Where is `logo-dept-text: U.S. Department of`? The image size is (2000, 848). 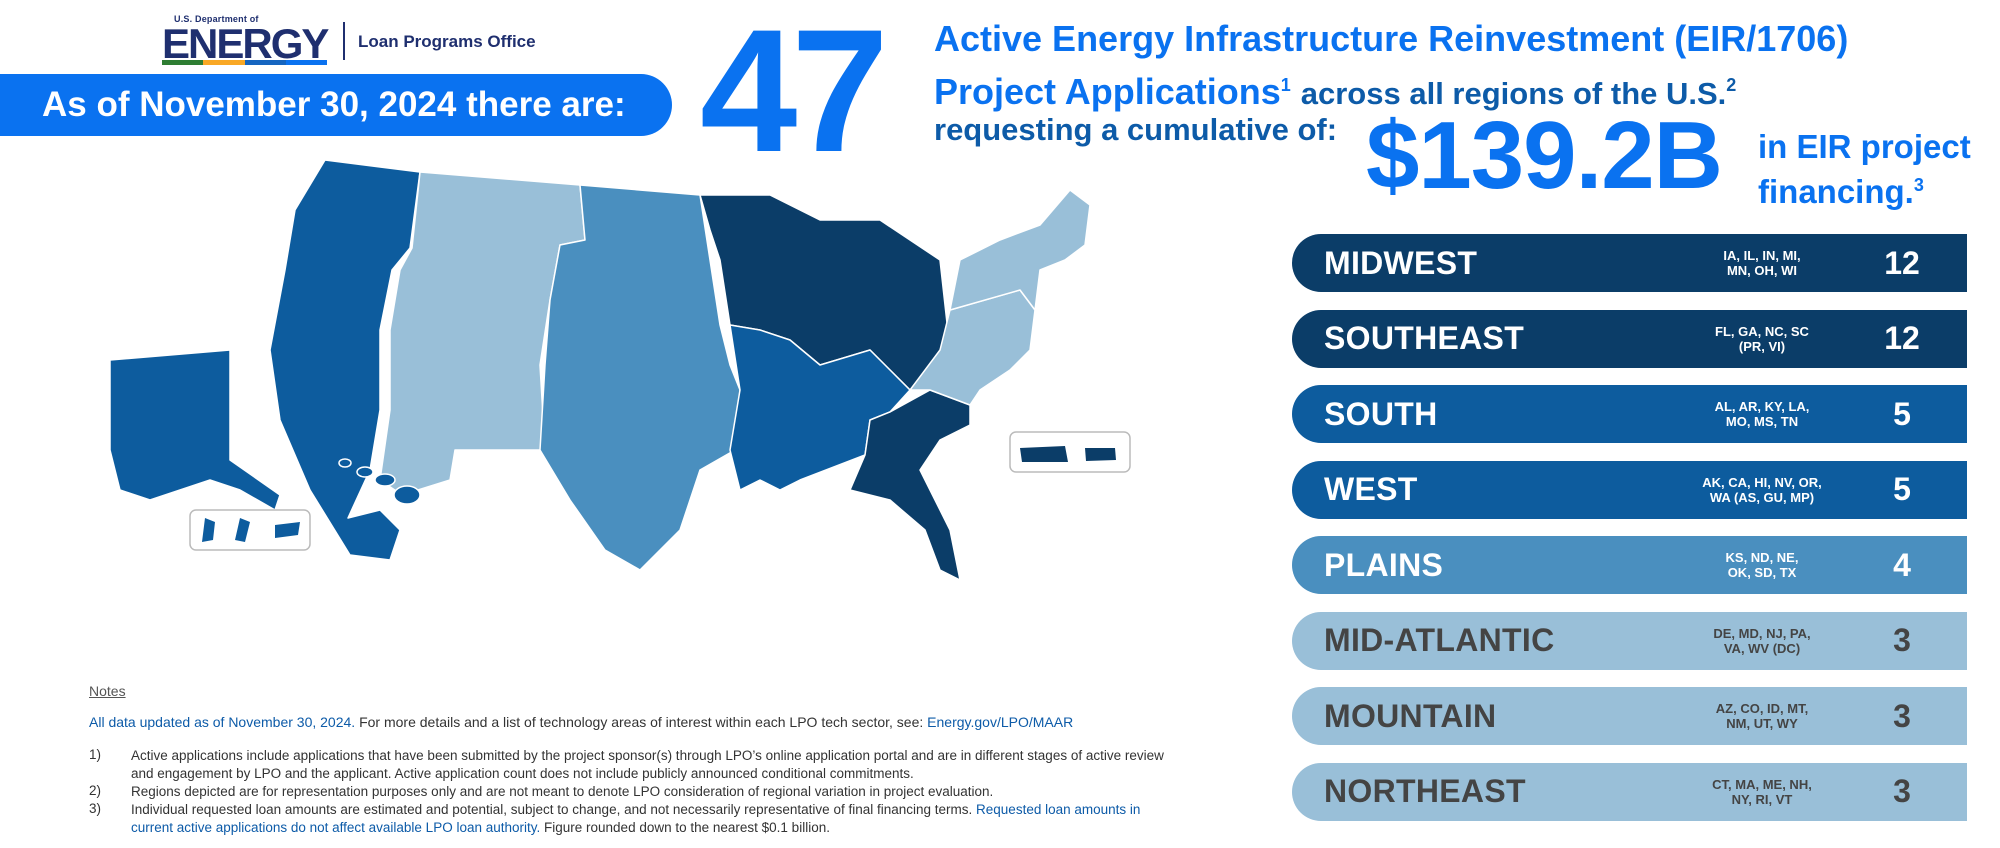 logo-dept-text: U.S. Department of is located at coordinates (216, 19).